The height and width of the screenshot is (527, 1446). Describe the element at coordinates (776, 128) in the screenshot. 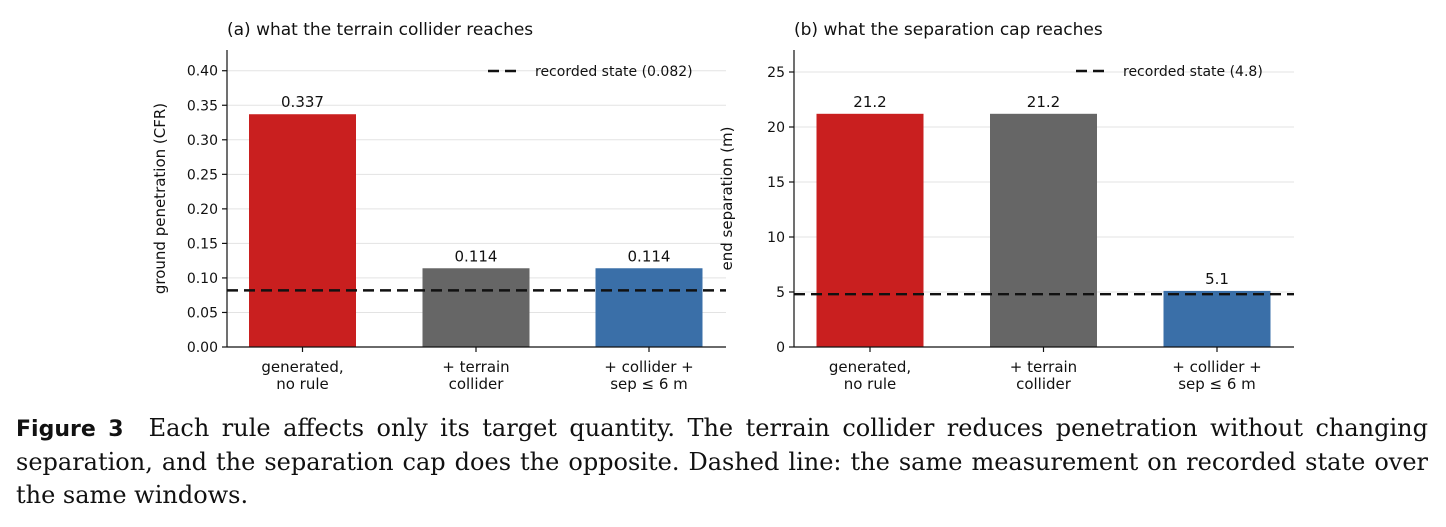

I see `y-tick-label: 20` at that location.